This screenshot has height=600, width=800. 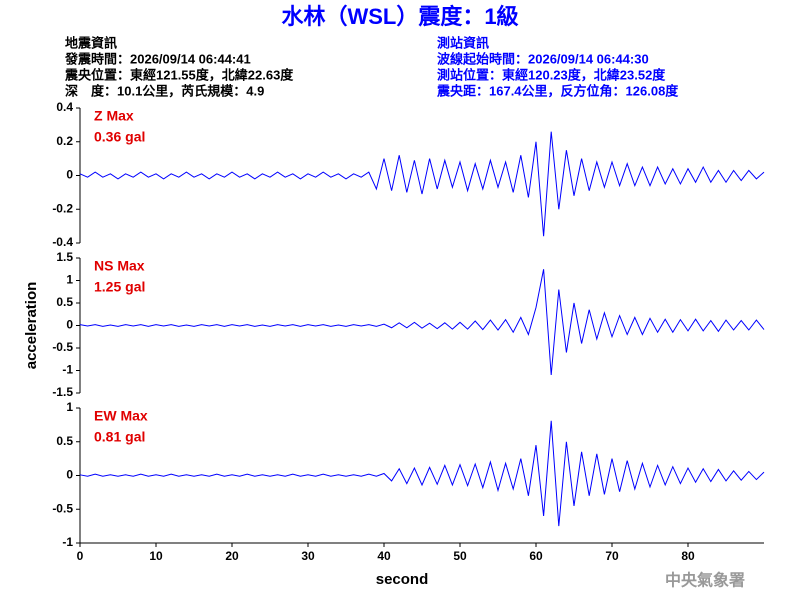 What do you see at coordinates (705, 580) in the screenshot?
I see `agency-mark: 中央氣象署` at bounding box center [705, 580].